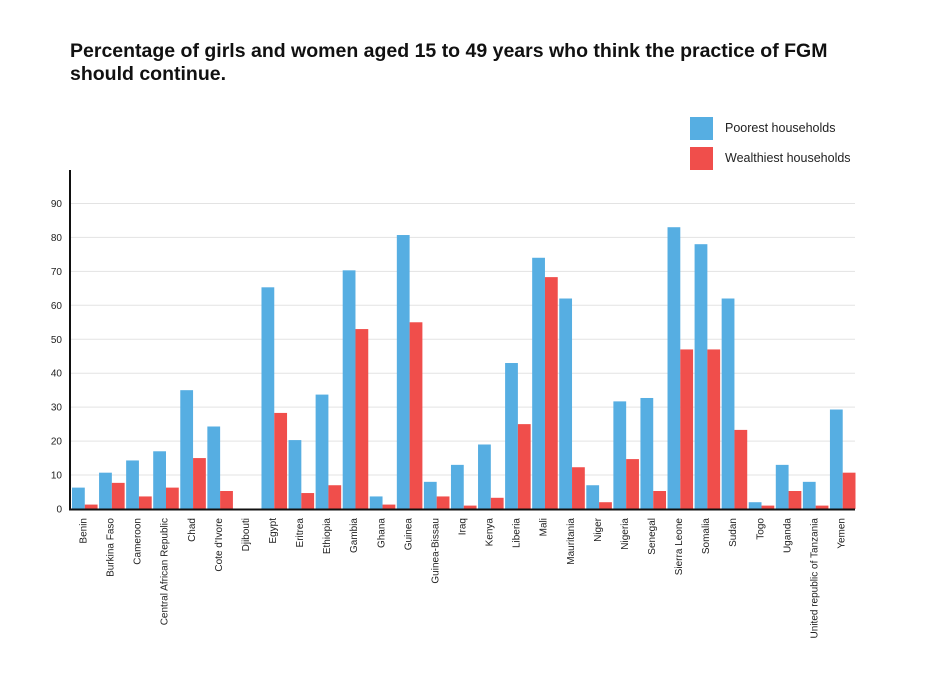 The width and height of the screenshot is (932, 680). I want to click on x-tick-label: Mali, so click(544, 527).